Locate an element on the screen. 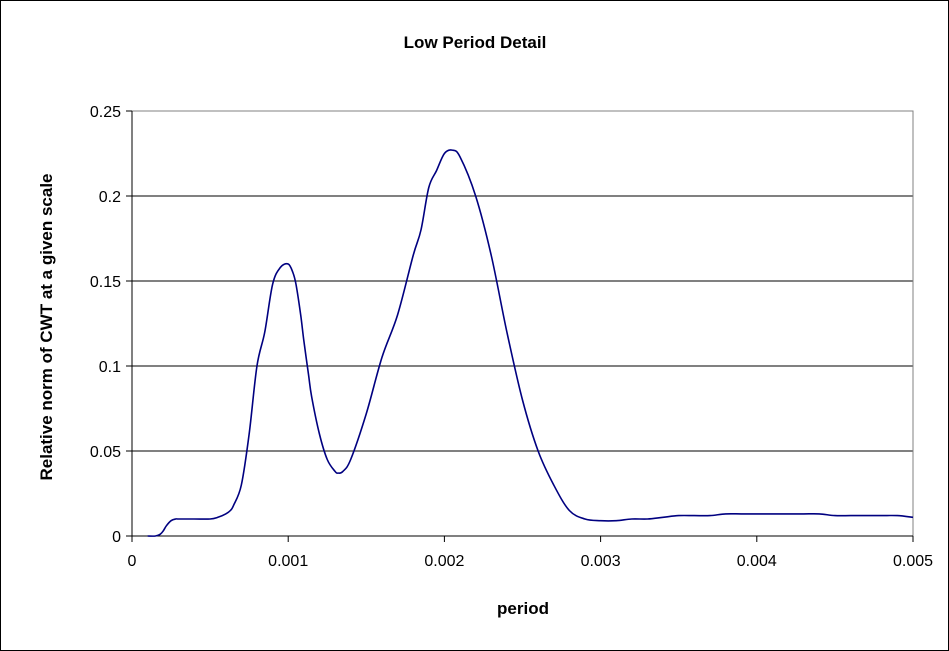 This screenshot has width=949, height=651. x-axis-label: period is located at coordinates (523, 608).